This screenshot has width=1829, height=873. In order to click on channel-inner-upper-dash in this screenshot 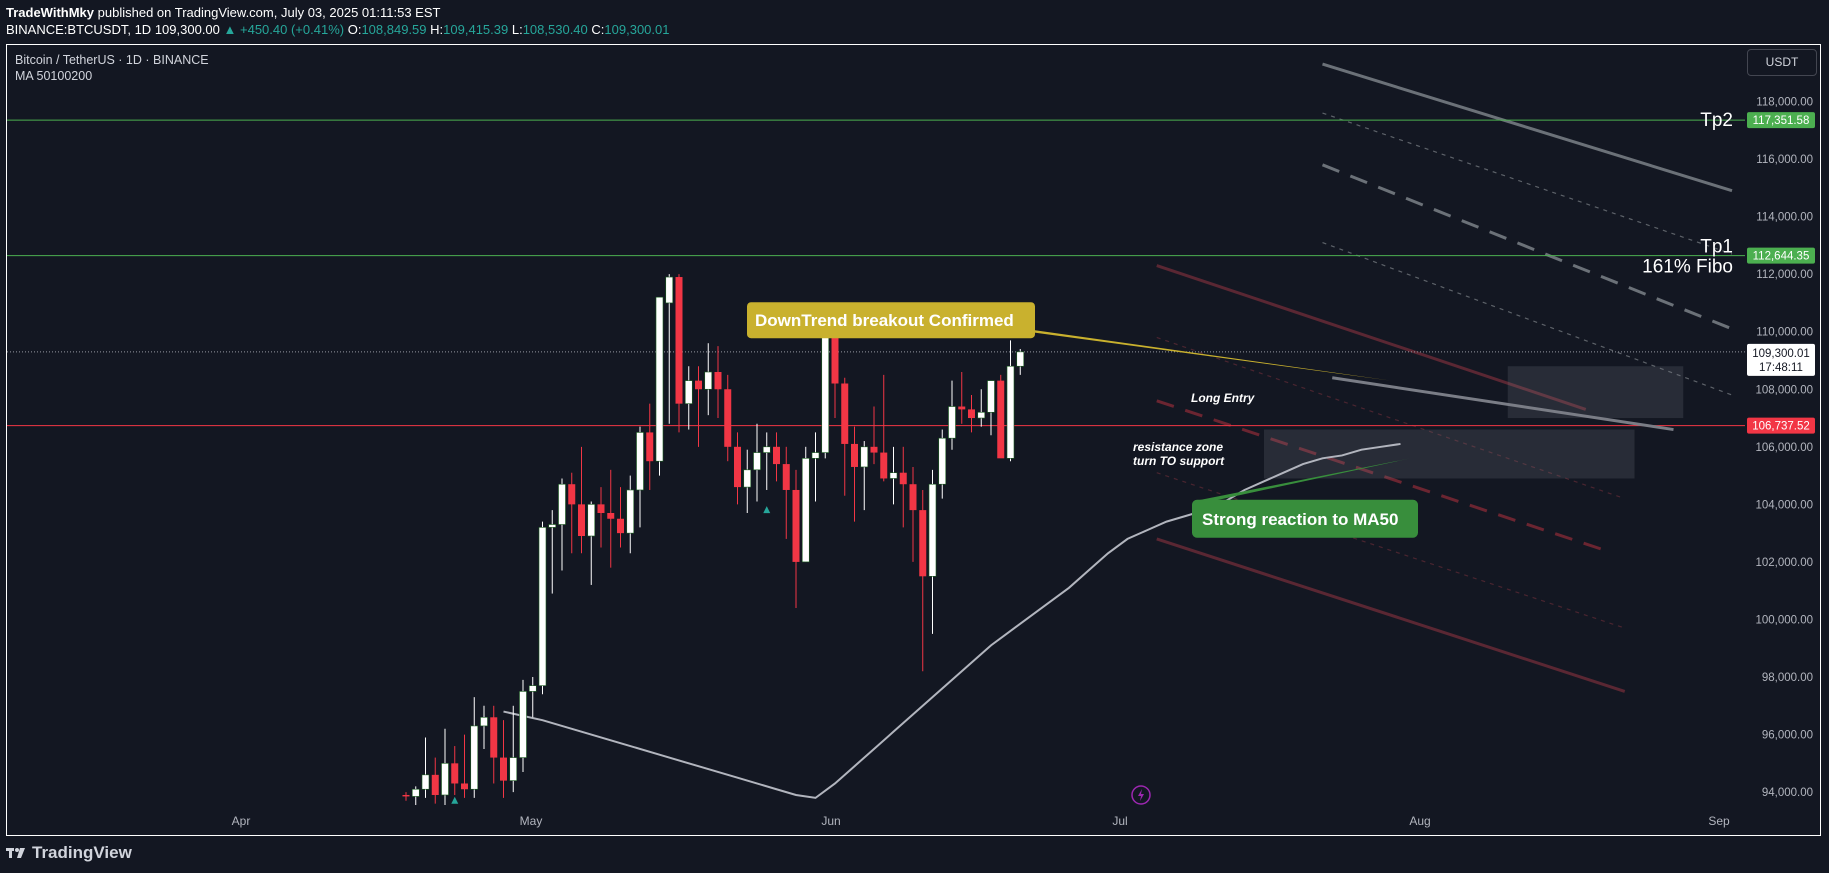, I will do `click(1390, 418)`.